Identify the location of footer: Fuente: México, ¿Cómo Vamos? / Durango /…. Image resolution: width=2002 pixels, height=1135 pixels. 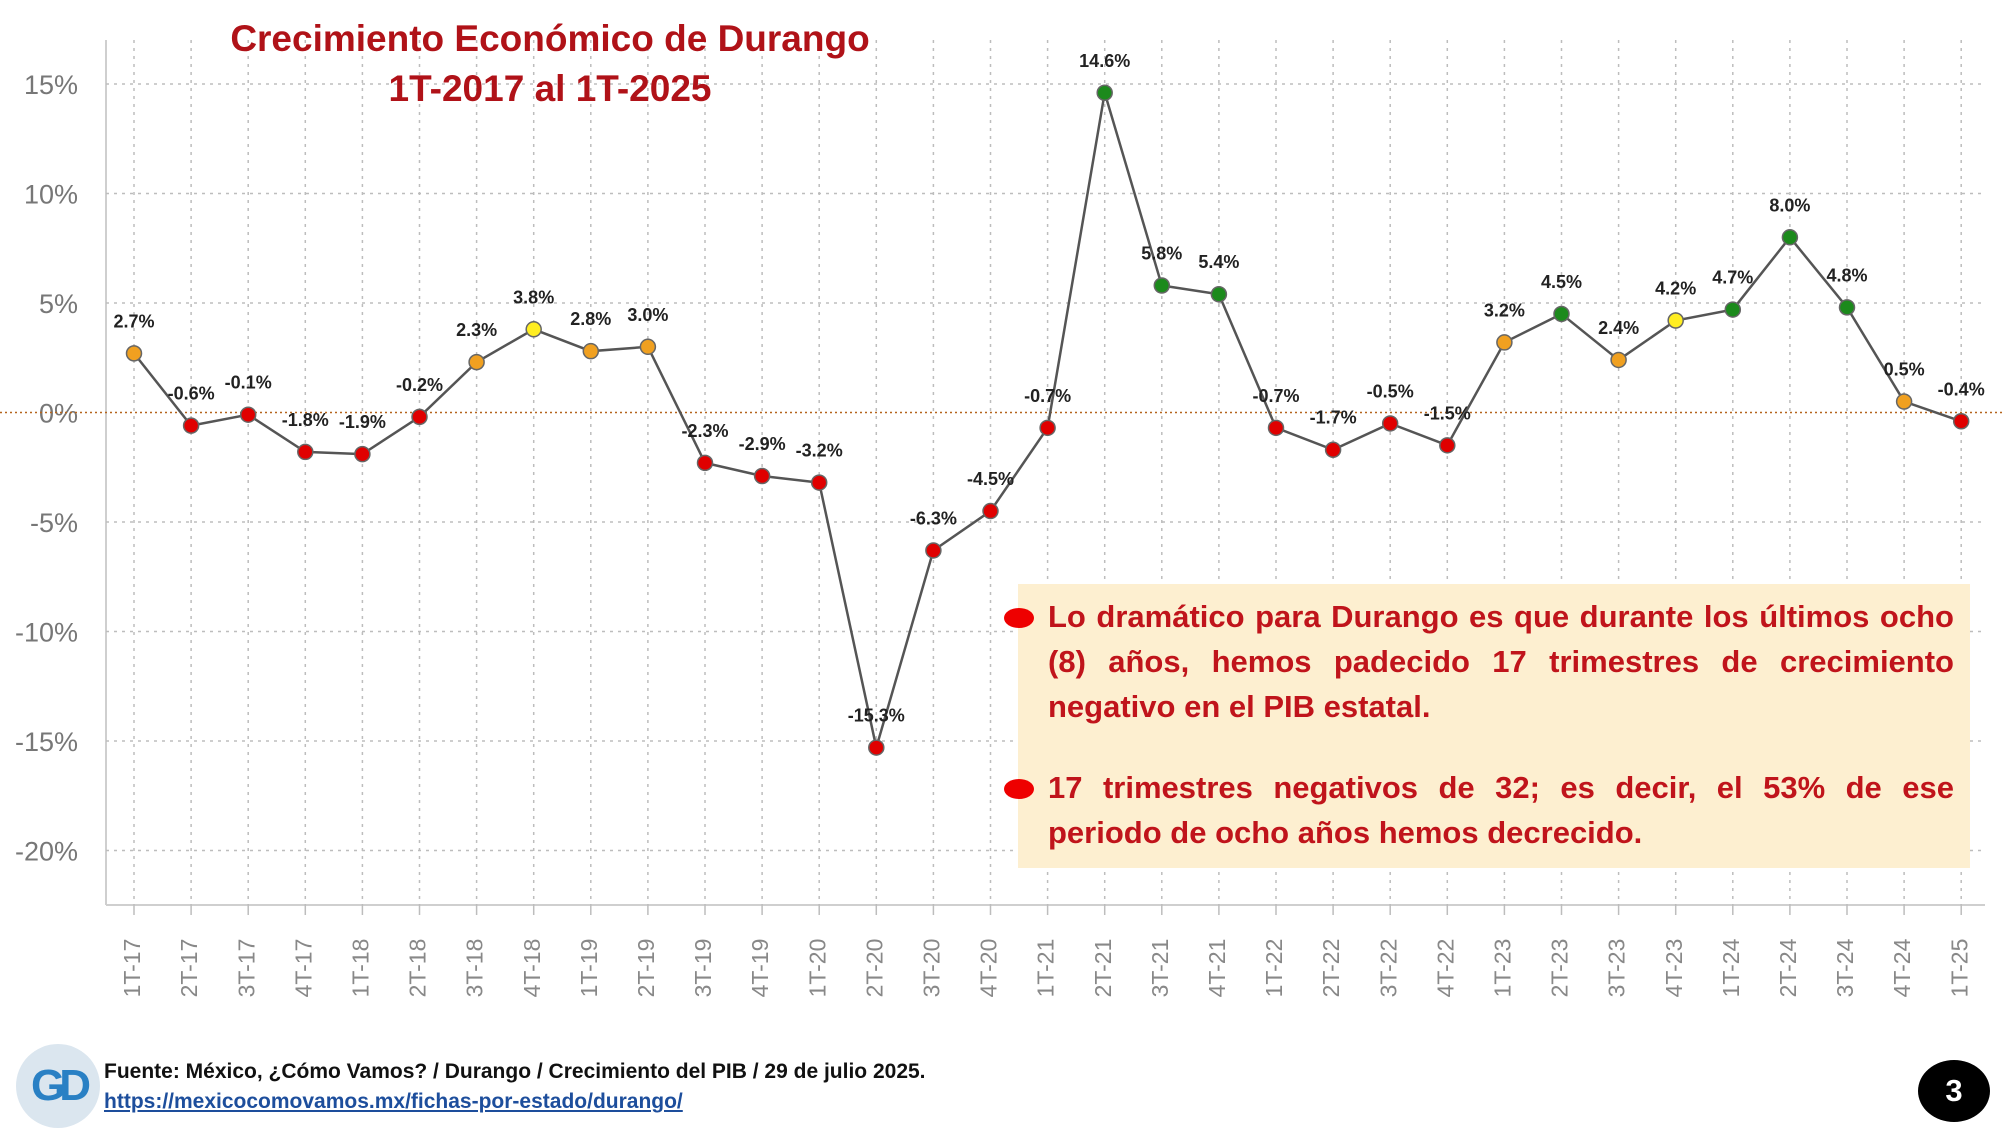
(515, 1087).